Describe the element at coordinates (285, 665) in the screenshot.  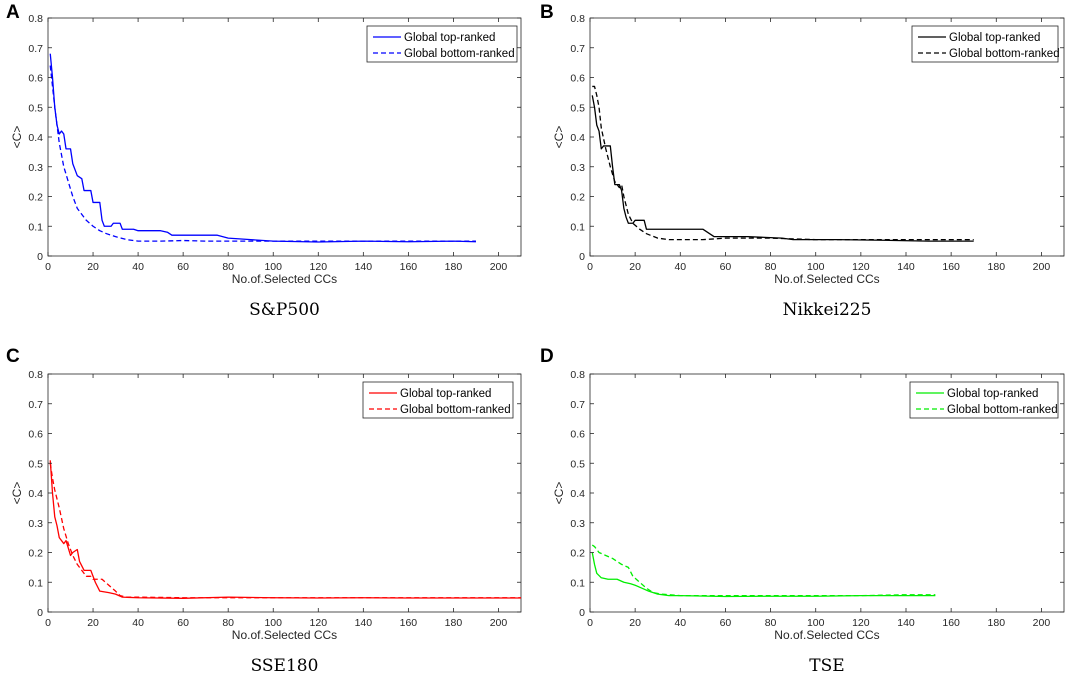
I see `panel-caption: SSE180` at that location.